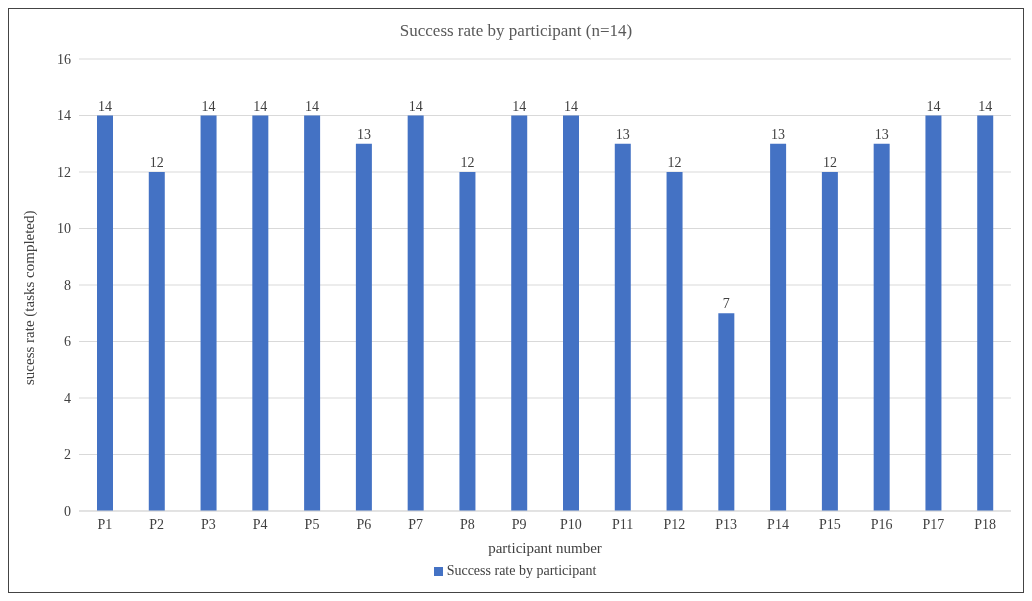 The width and height of the screenshot is (1032, 601). What do you see at coordinates (105, 524) in the screenshot?
I see `x-tick-label: P1` at bounding box center [105, 524].